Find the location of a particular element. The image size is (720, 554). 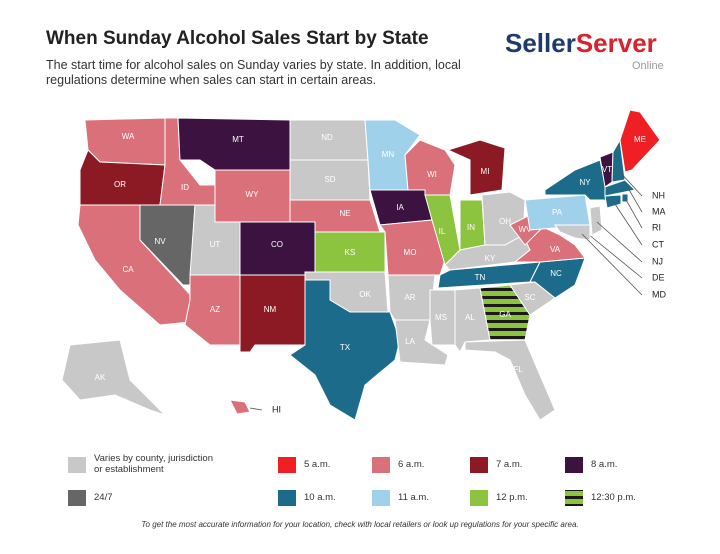

state-label: LA is located at coordinates (410, 341).